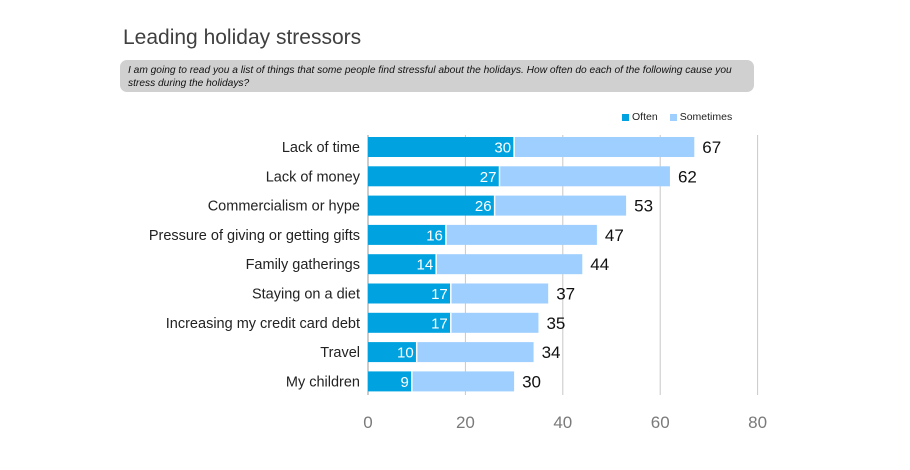 This screenshot has height=470, width=910. I want to click on x-tick-label: 80, so click(757, 422).